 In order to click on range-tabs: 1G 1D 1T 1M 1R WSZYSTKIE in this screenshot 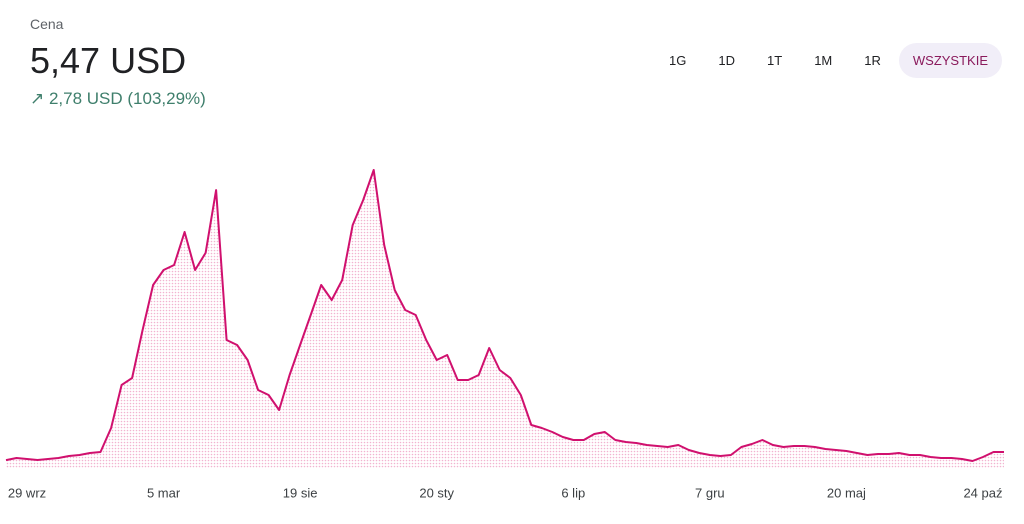, I will do `click(828, 60)`.